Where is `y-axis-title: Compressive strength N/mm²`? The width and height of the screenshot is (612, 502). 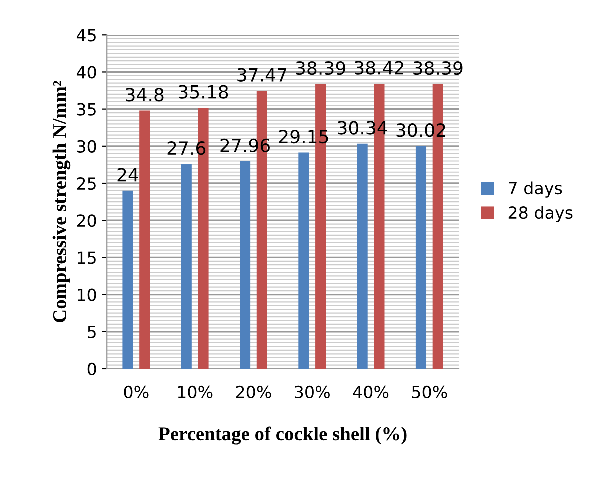
y-axis-title: Compressive strength N/mm² is located at coordinates (61, 201).